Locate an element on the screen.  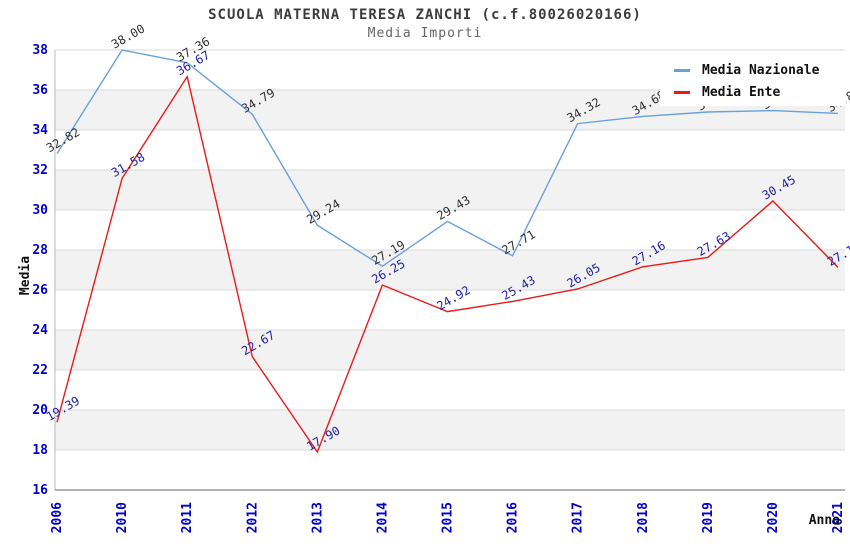
x-tick-label: 2013 is located at coordinates (317, 517).